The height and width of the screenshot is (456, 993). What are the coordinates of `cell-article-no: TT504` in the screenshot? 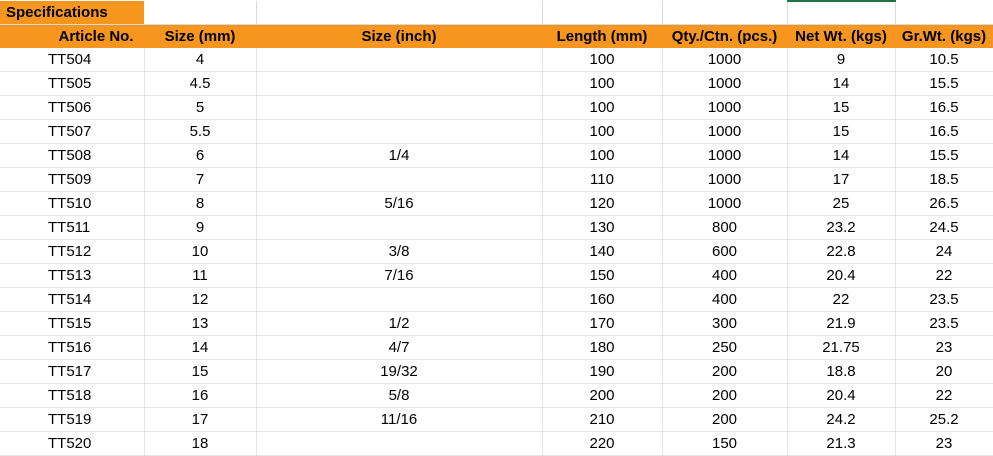 It's located at (72, 60).